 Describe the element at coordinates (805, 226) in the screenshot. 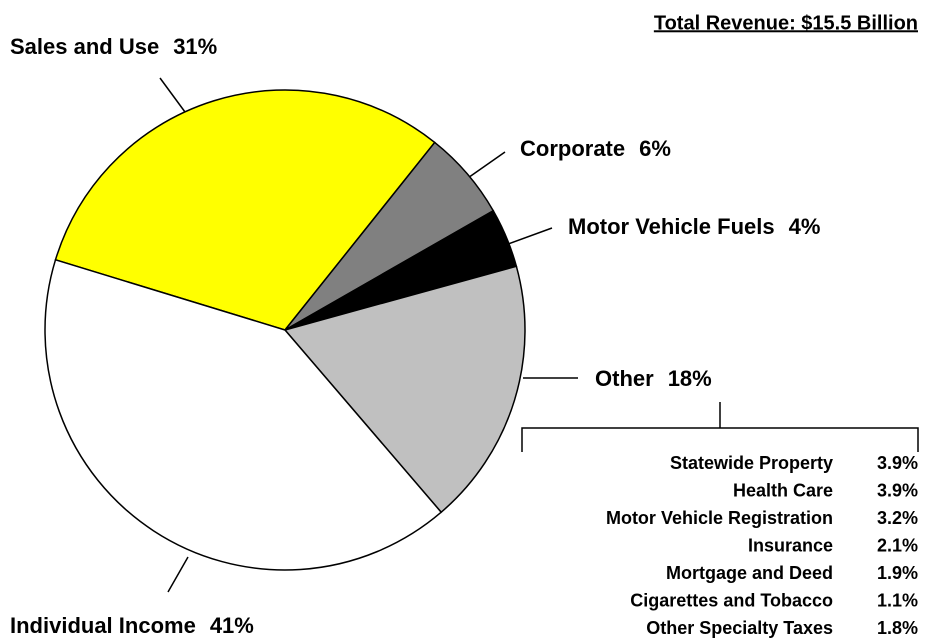

I see `value-label: 4%` at that location.